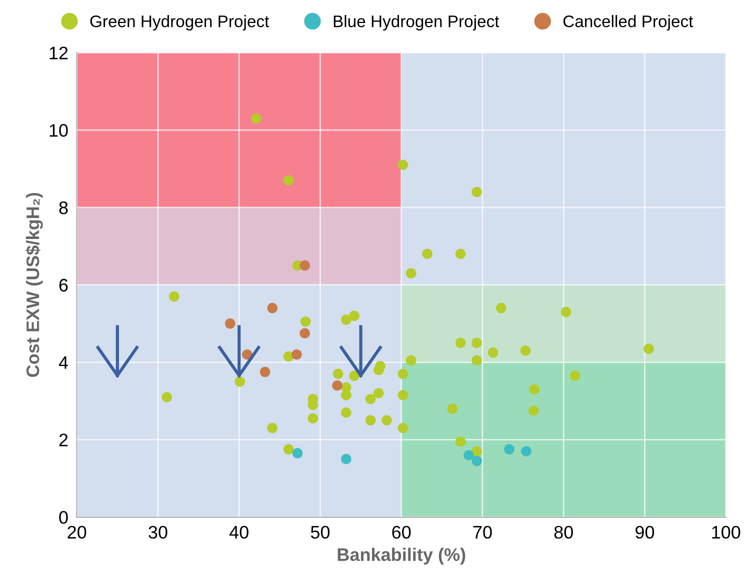 Image resolution: width=746 pixels, height=579 pixels. I want to click on x-tick-label: 100, so click(726, 532).